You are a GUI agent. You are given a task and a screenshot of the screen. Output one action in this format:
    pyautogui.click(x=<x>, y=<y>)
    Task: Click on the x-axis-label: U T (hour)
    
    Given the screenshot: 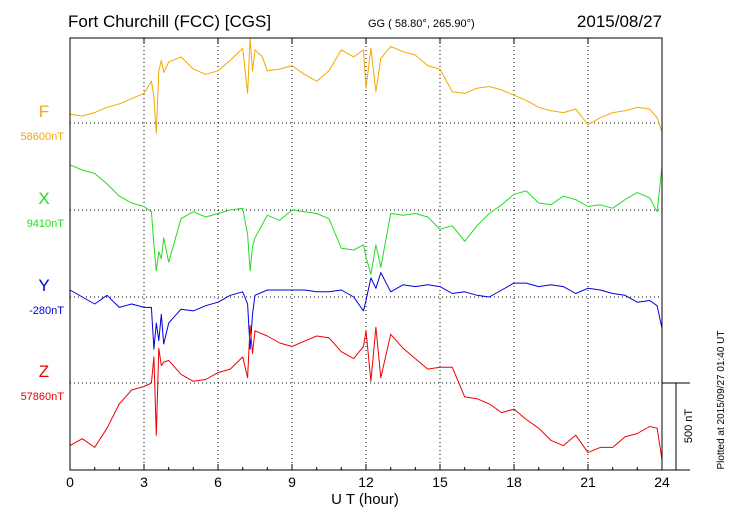 What is the action you would take?
    pyautogui.click(x=365, y=499)
    